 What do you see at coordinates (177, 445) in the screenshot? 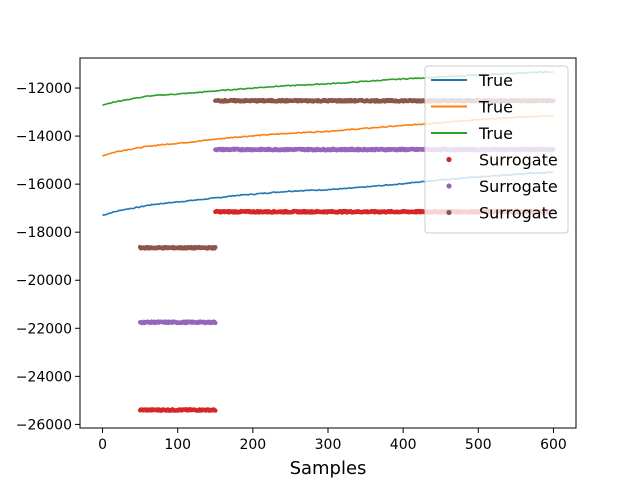
I see `x-tick-label: 100` at bounding box center [177, 445].